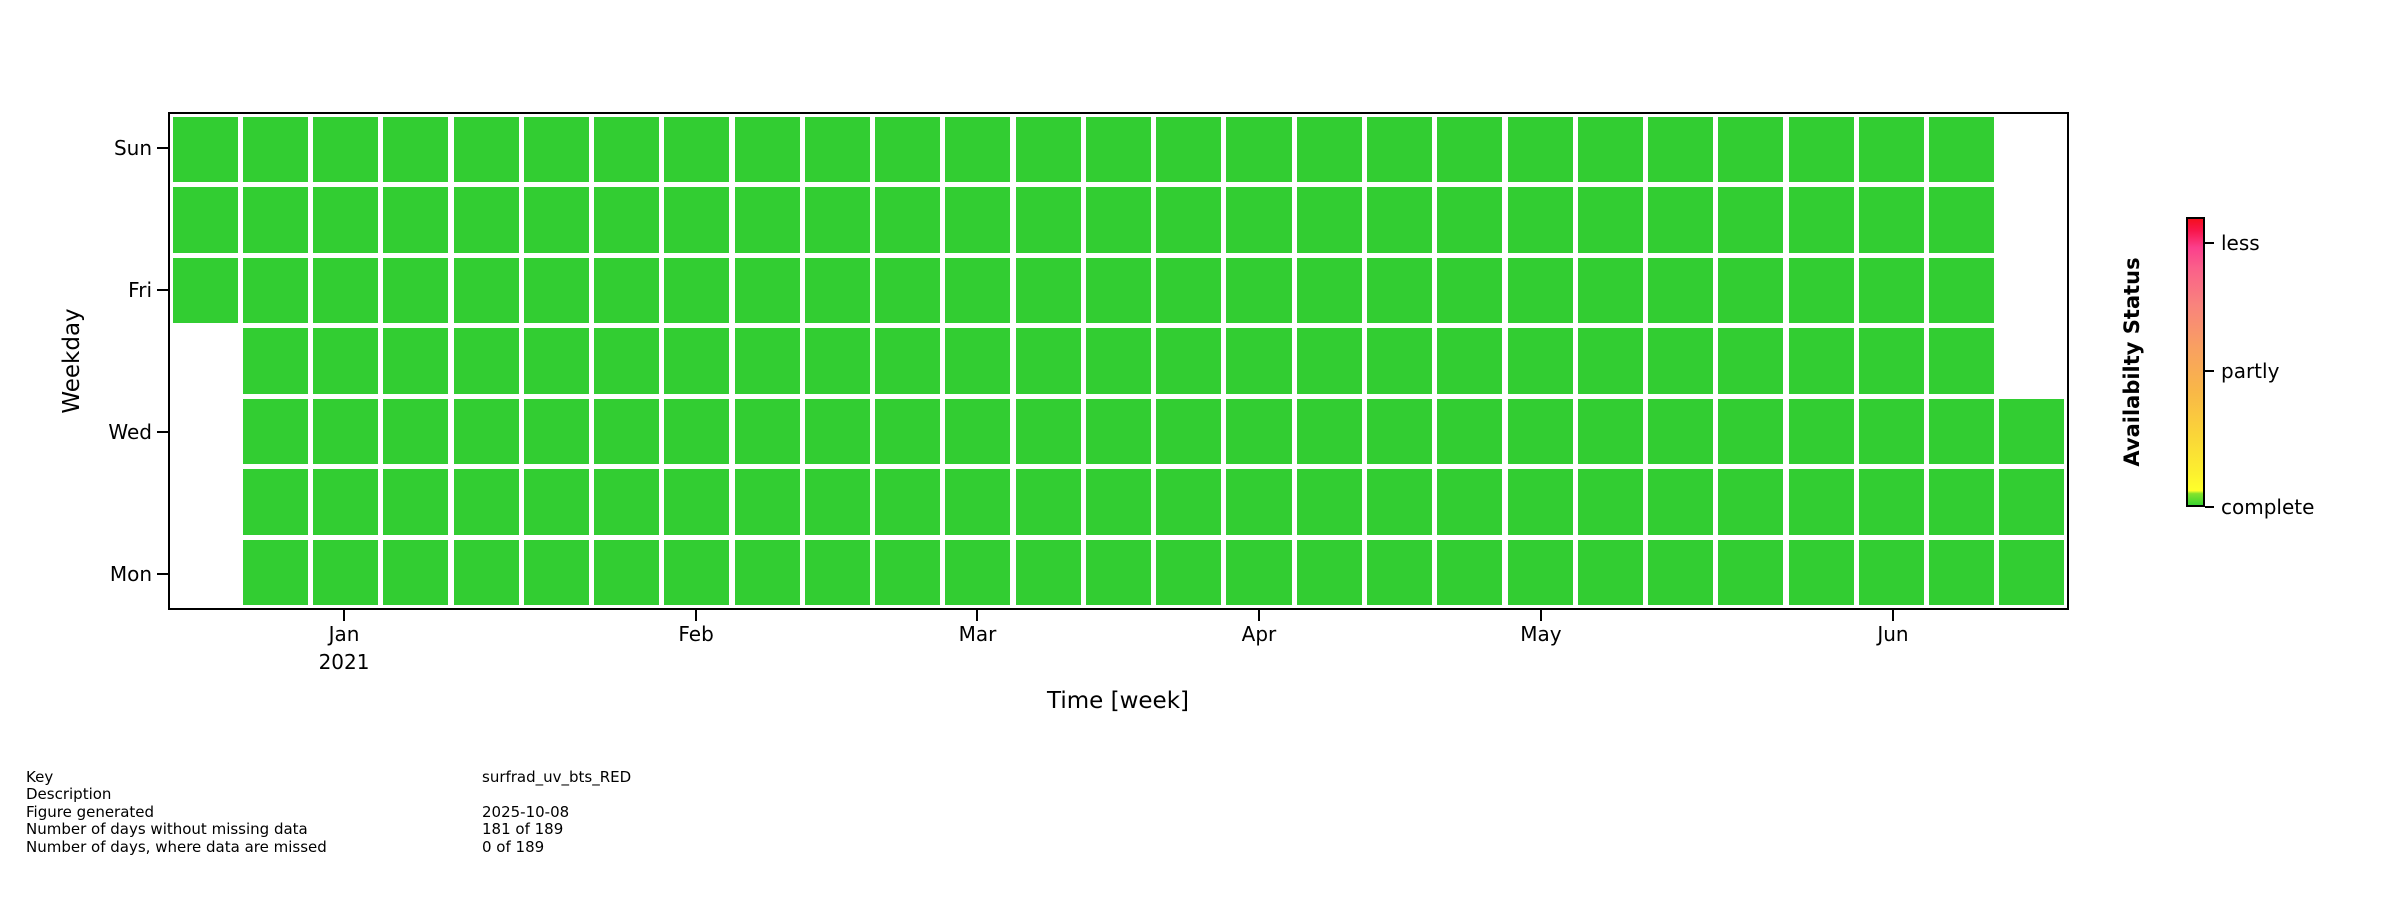 This screenshot has width=2400, height=900. I want to click on meta-label: Number of days without missing data, so click(167, 829).